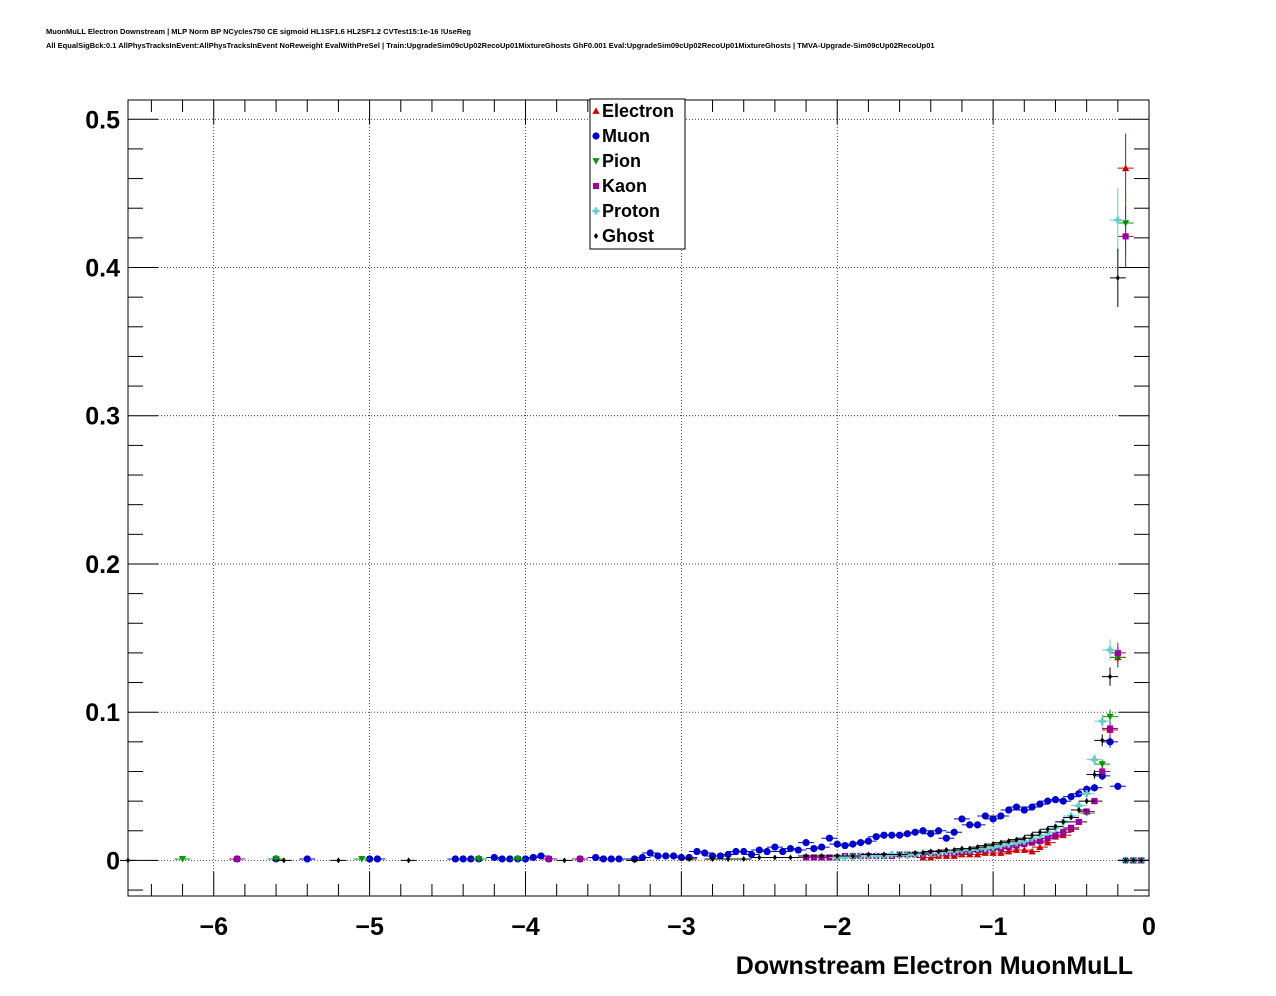  Describe the element at coordinates (934, 966) in the screenshot. I see `x-axis-title: Downstream Electron MuonMuLL` at that location.